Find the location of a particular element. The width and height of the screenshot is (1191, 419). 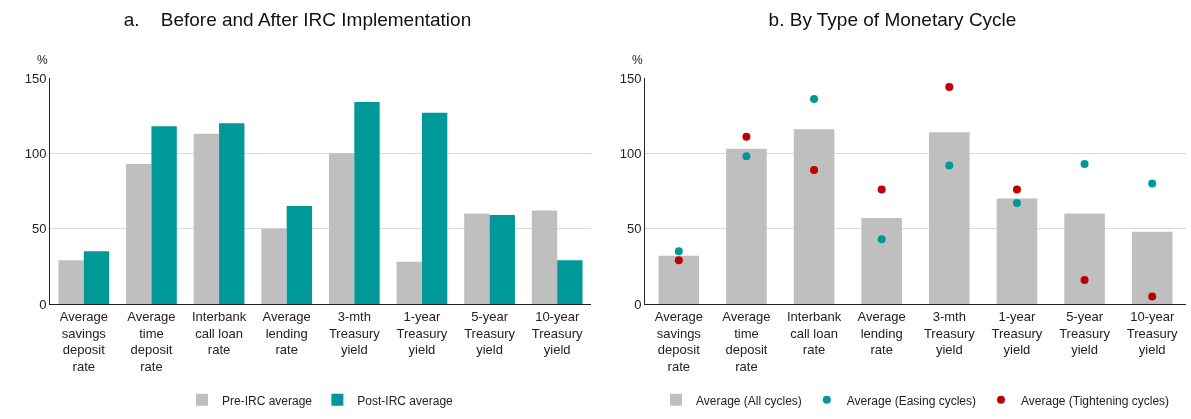

legend-label: Post-IRC average is located at coordinates (405, 400).